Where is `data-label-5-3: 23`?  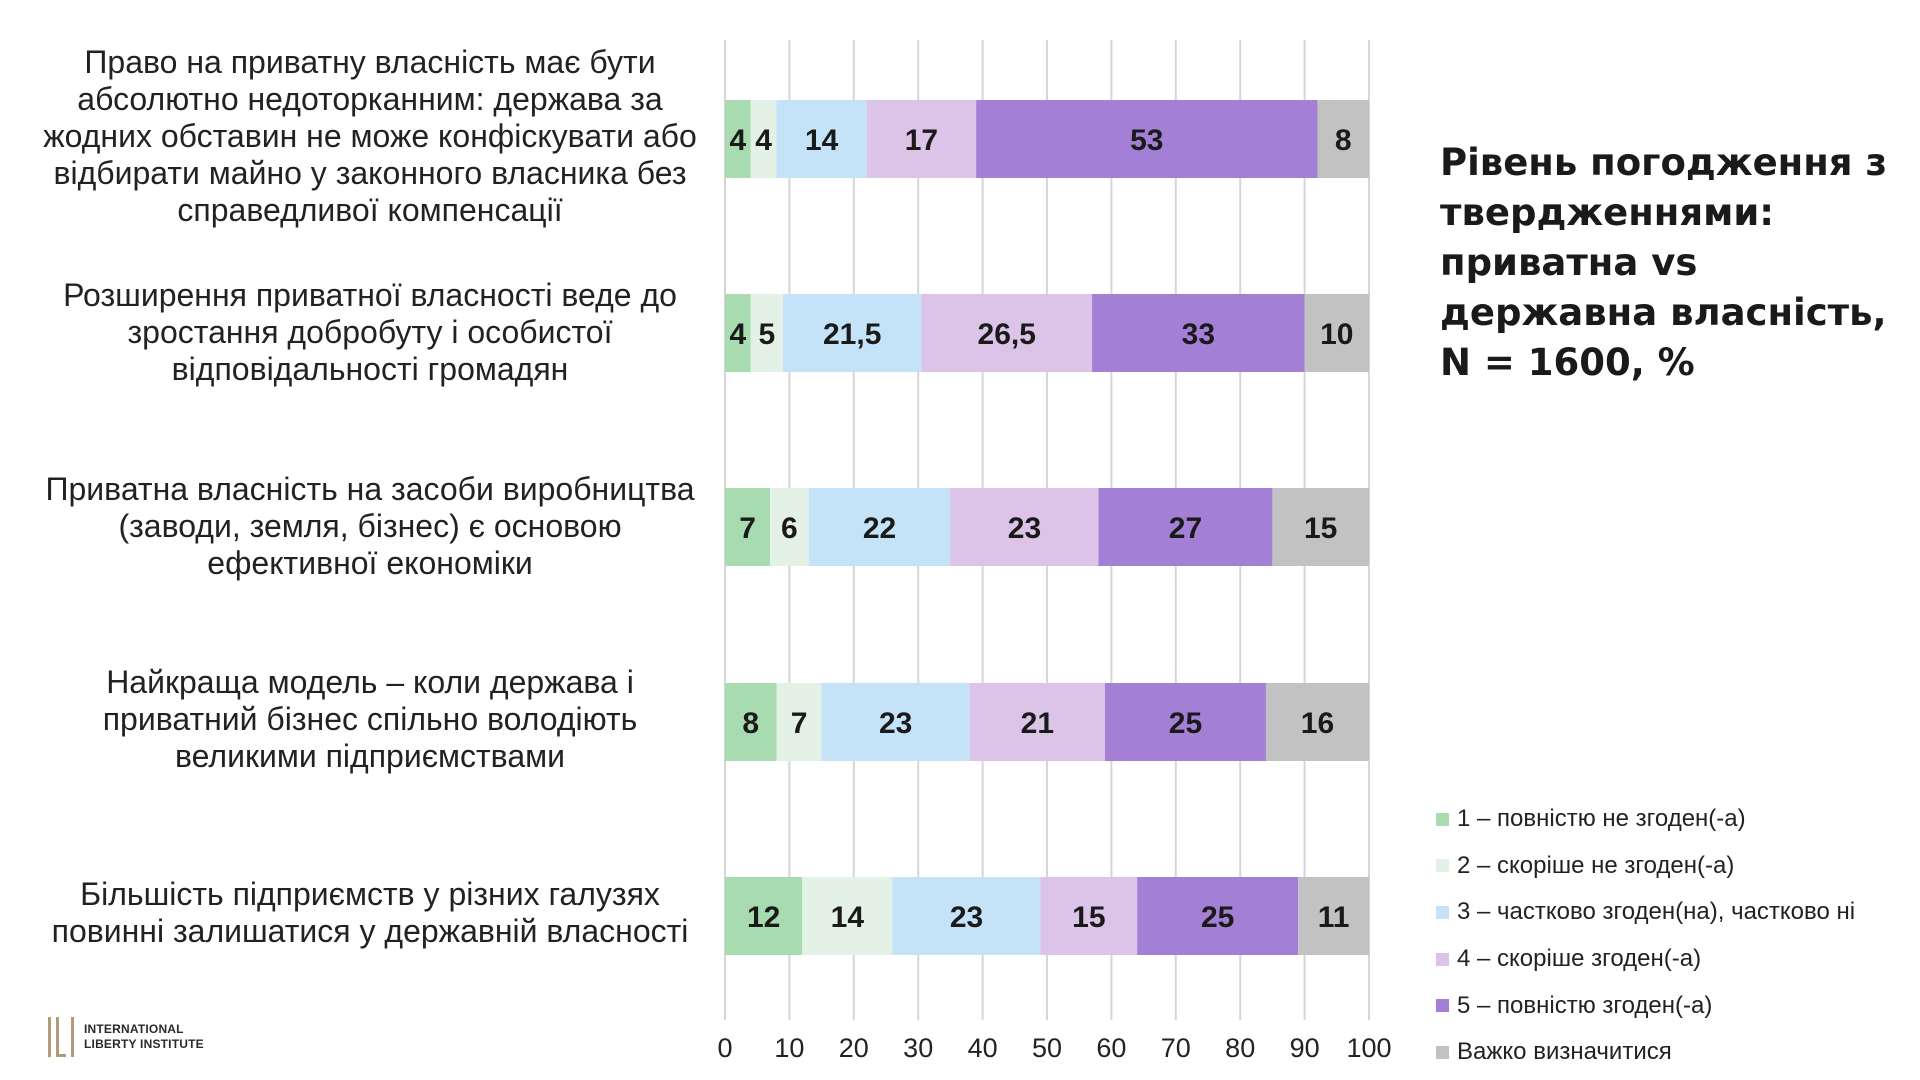
data-label-5-3: 23 is located at coordinates (966, 917).